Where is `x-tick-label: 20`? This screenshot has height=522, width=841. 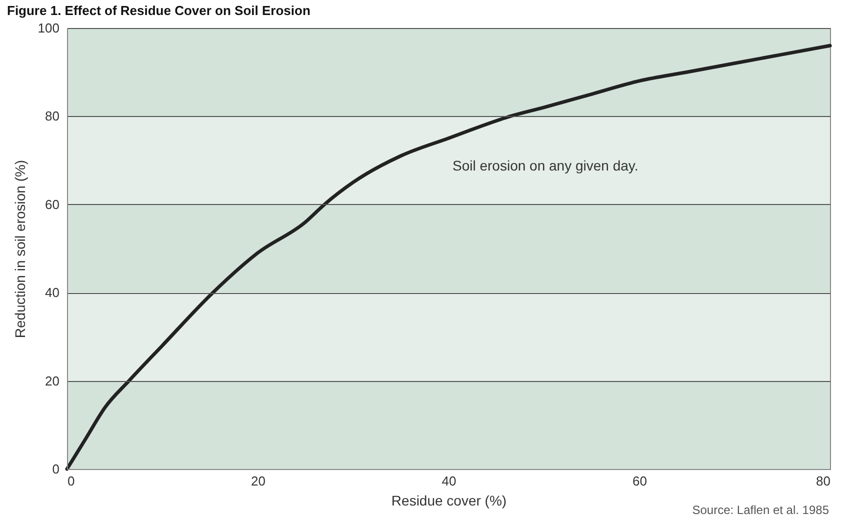
x-tick-label: 20 is located at coordinates (258, 481).